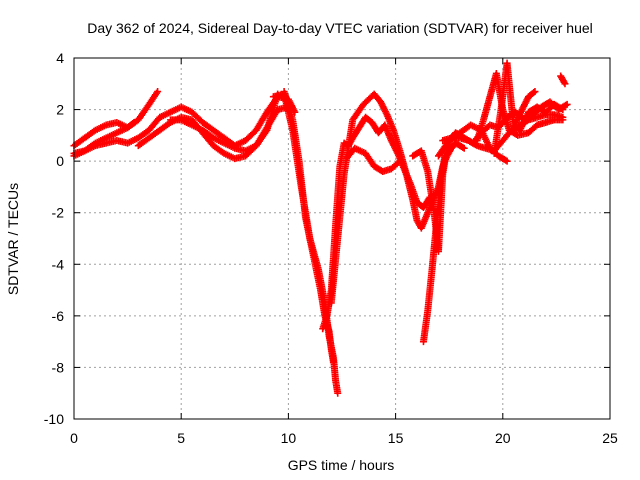  What do you see at coordinates (58, 213) in the screenshot?
I see `y-tick-label: -2` at bounding box center [58, 213].